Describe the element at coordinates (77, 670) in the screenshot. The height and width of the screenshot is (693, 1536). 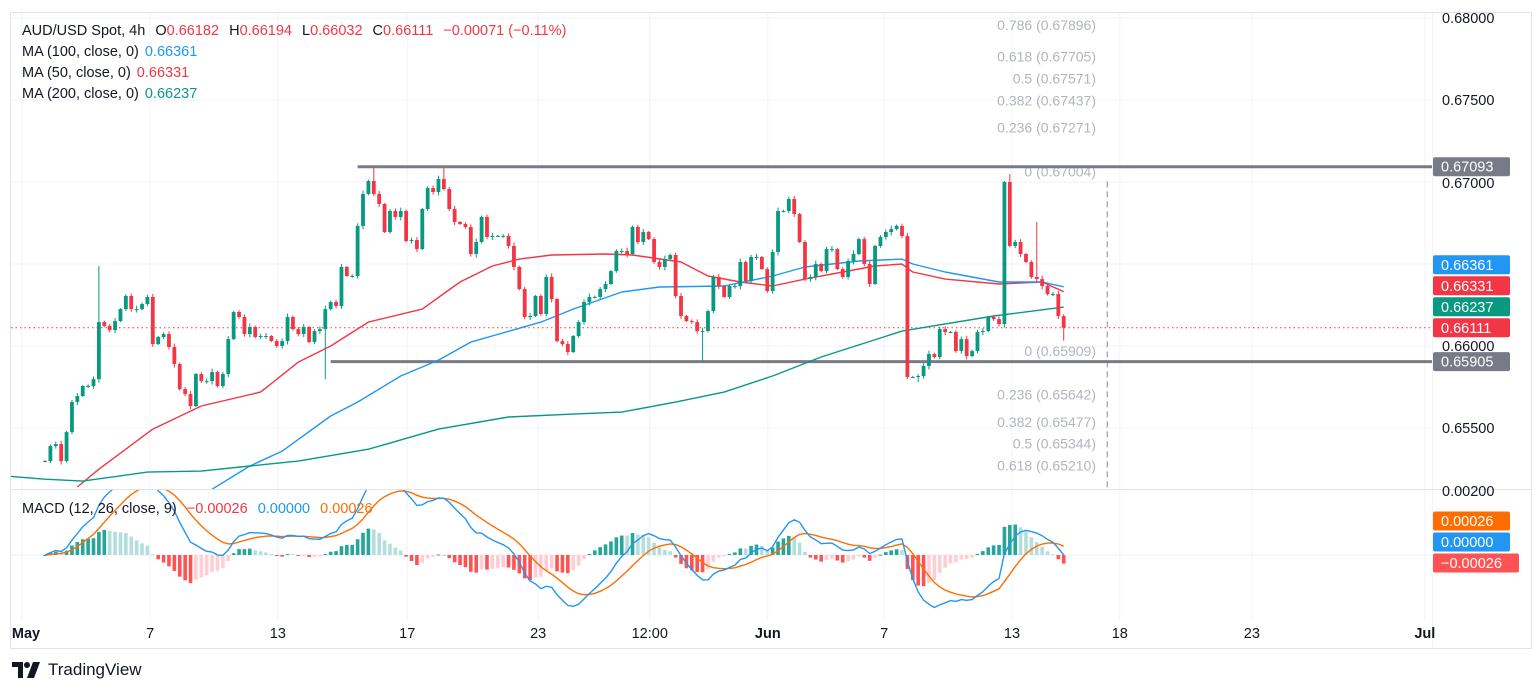
I see `tradingview-logo: TradingView` at that location.